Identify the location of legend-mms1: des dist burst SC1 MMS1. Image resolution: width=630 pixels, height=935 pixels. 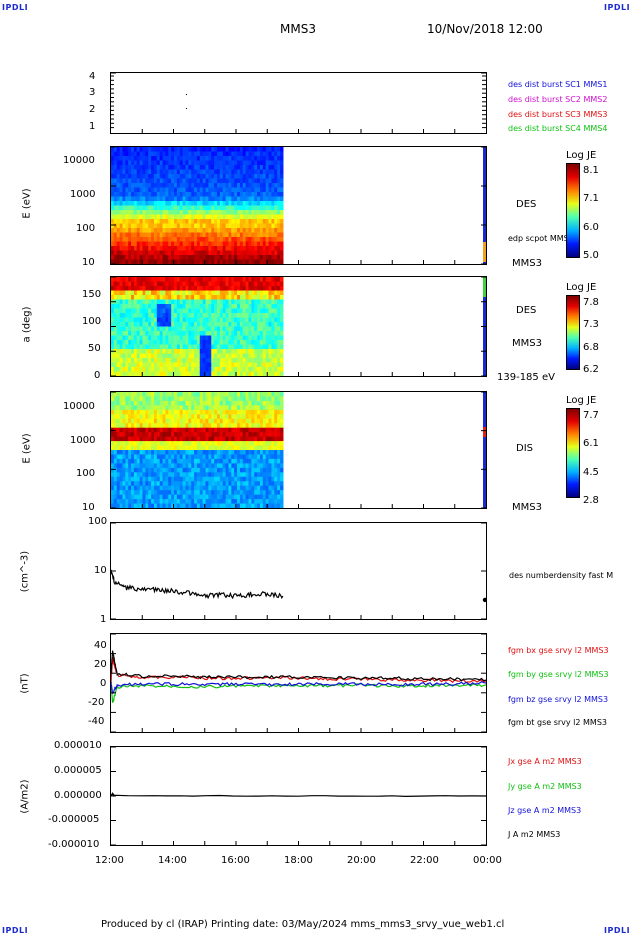
(558, 84).